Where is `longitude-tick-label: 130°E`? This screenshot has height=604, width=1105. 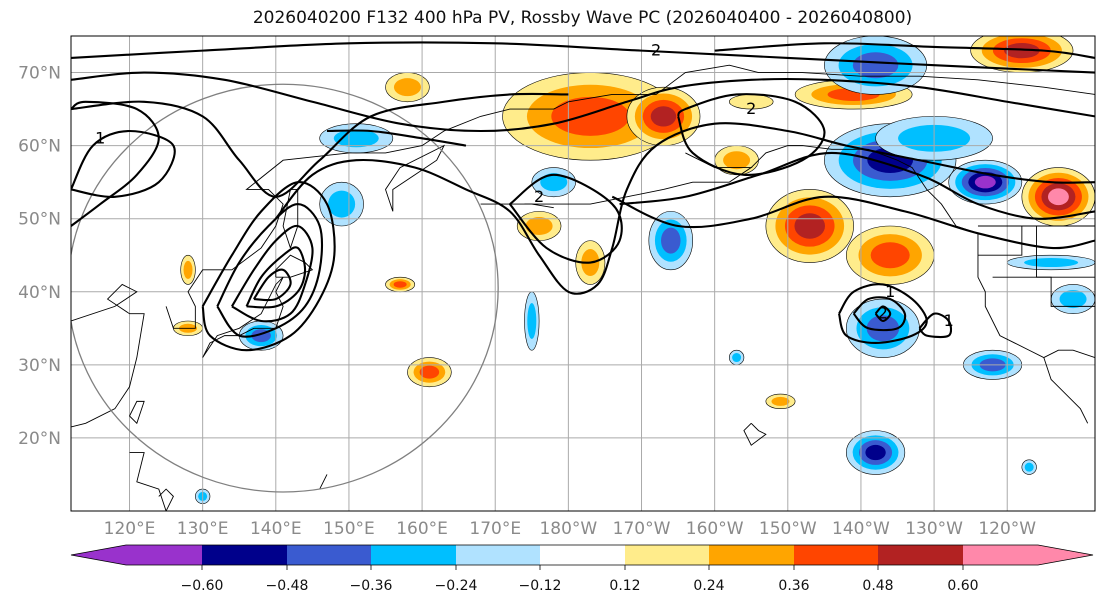
longitude-tick-label: 130°E is located at coordinates (203, 529).